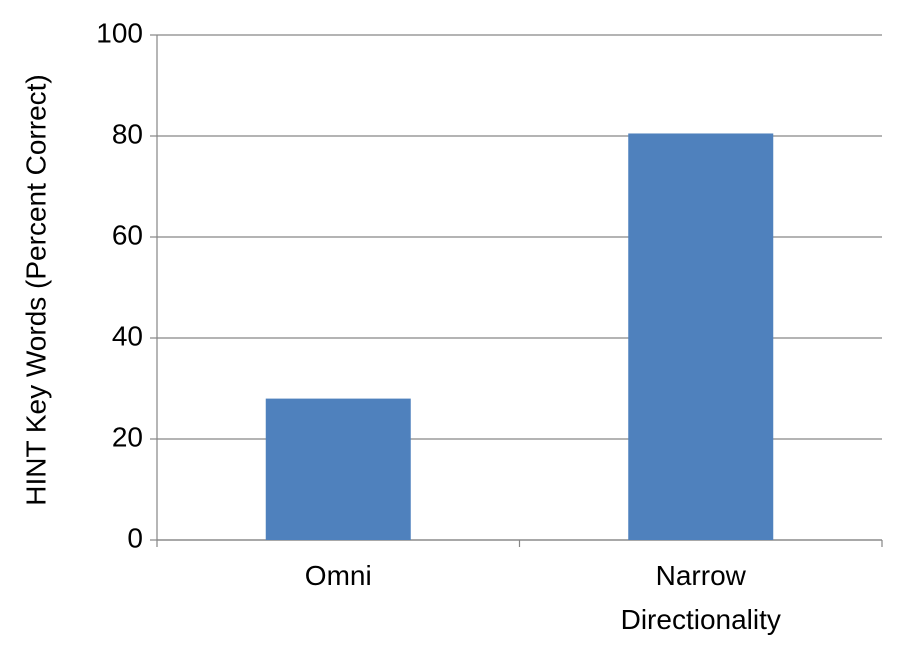  I want to click on y-tick-label: 100, so click(119, 32).